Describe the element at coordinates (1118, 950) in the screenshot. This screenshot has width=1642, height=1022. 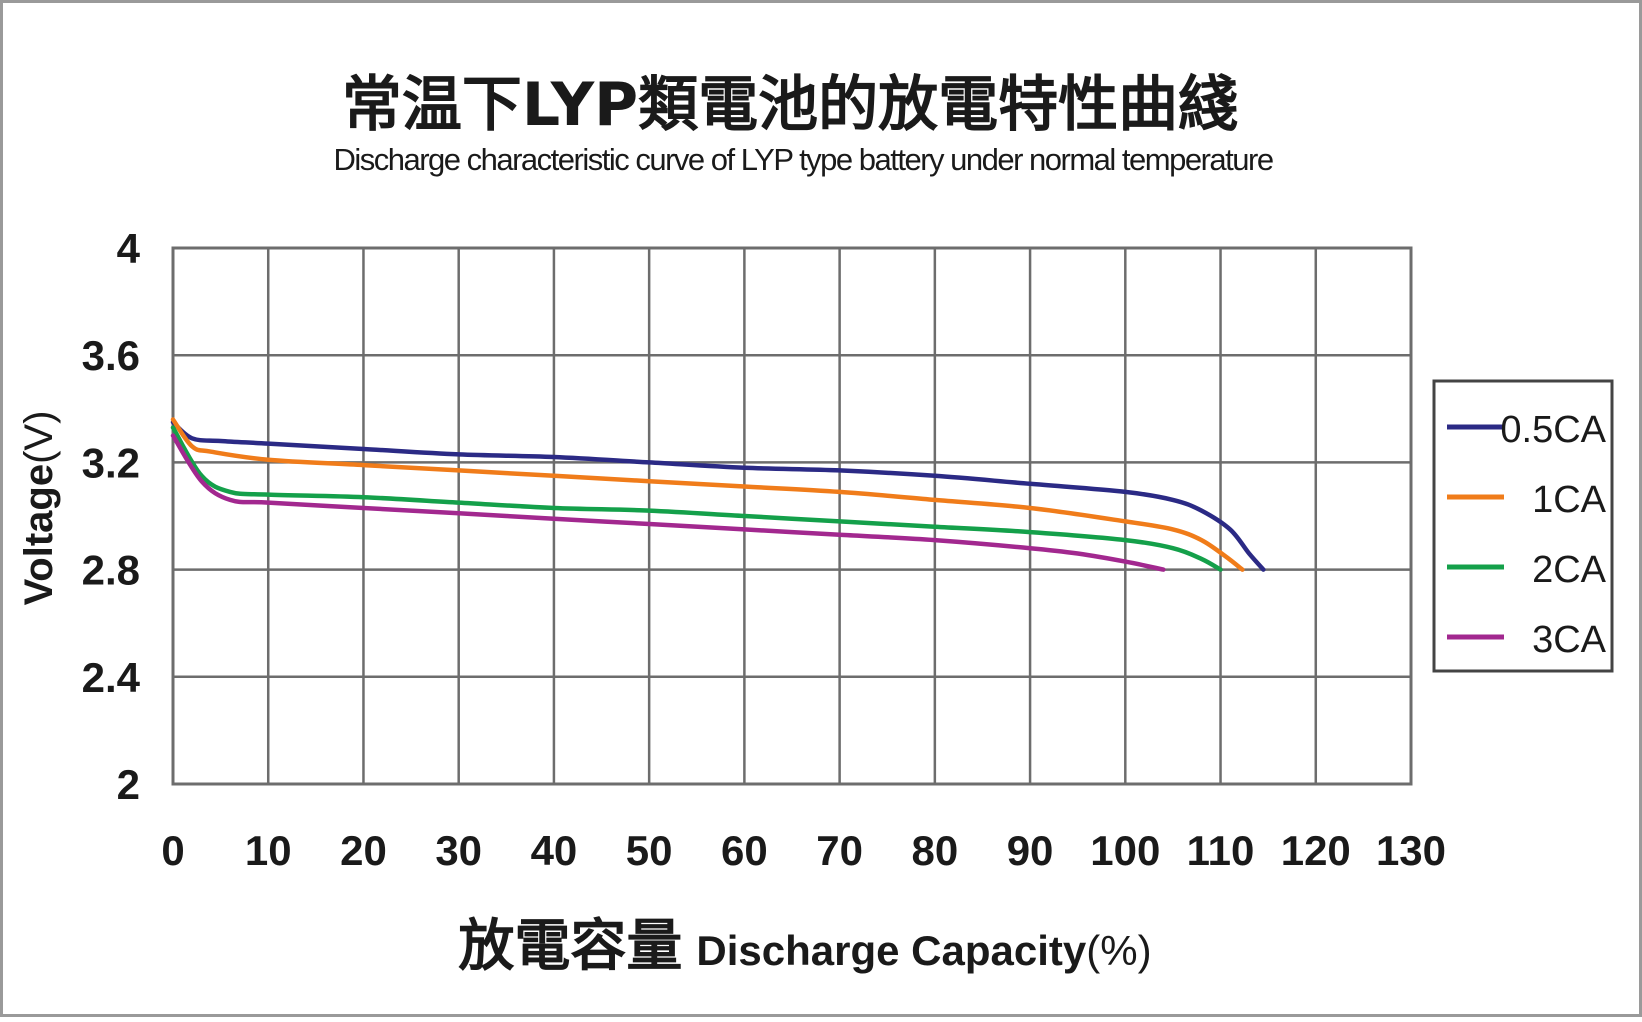
I see `x-axis-unit: (%)` at that location.